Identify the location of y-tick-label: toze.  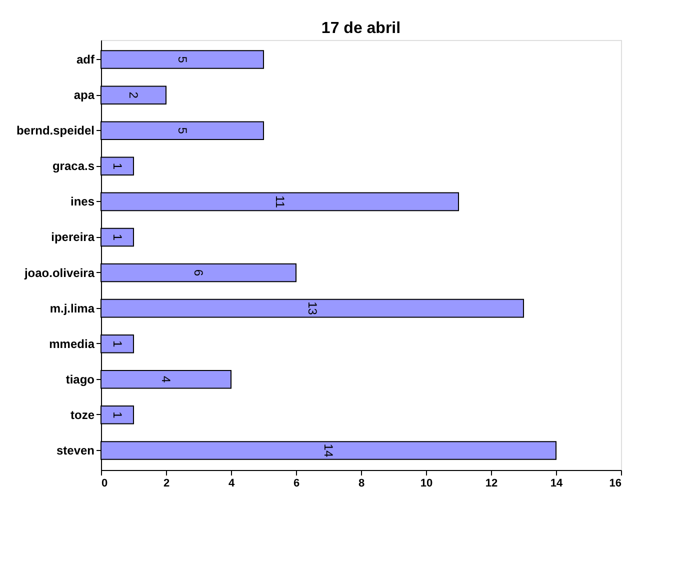
(82, 415).